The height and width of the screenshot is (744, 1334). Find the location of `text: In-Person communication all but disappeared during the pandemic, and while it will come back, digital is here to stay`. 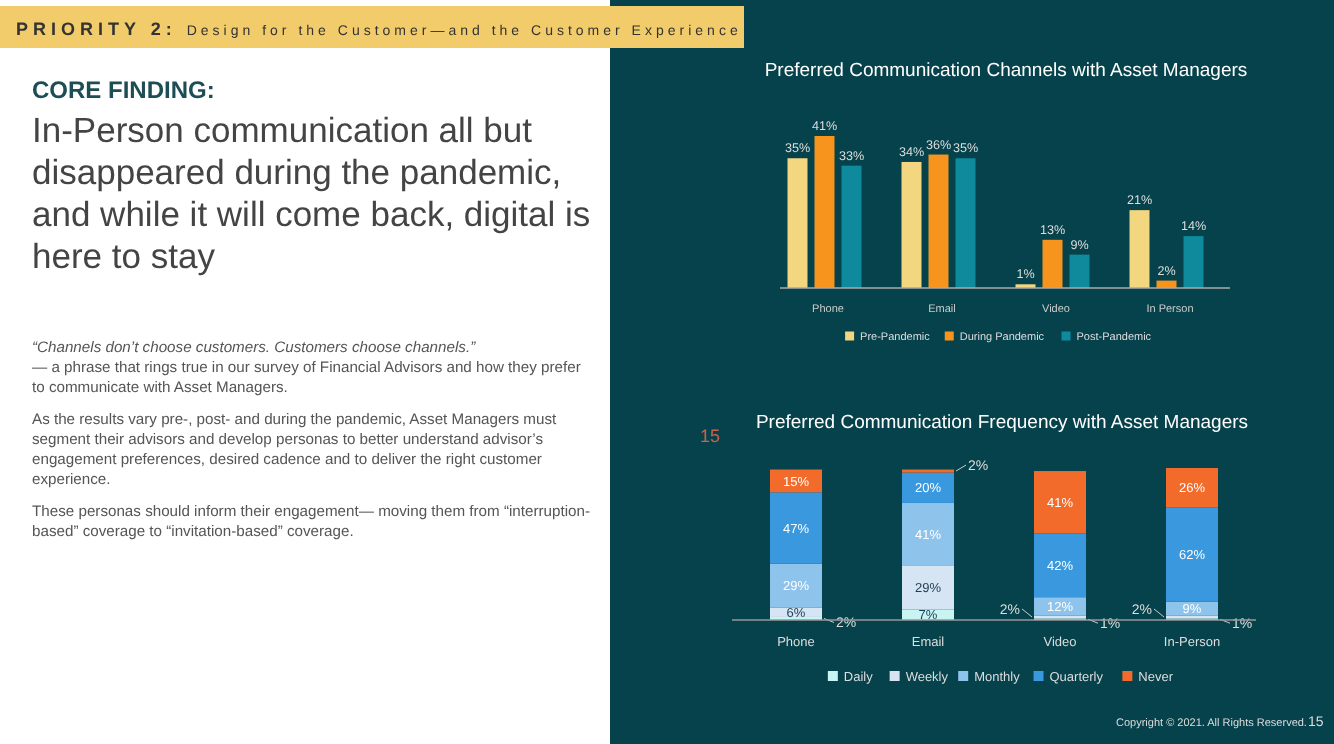

text: In-Person communication all but disappeared during the pandemic, and while it will come back, digital is here to stay is located at coordinates (312, 194).